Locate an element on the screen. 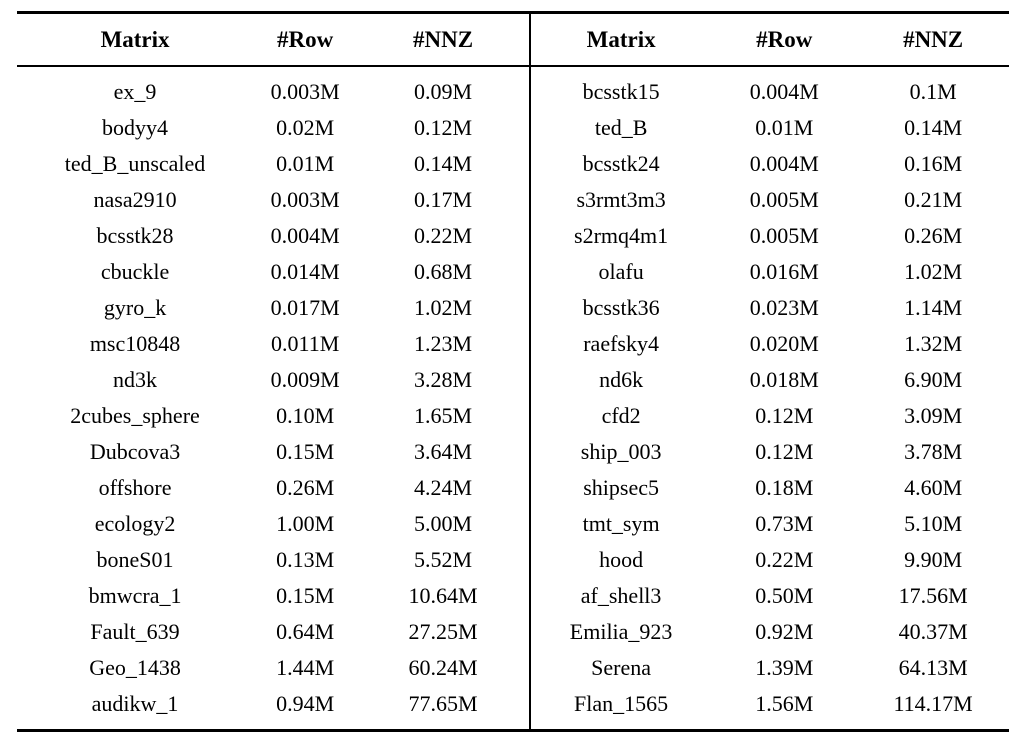 Image resolution: width=1026 pixels, height=748 pixels. matrix-name-cell: raefsky4 is located at coordinates (620, 344).